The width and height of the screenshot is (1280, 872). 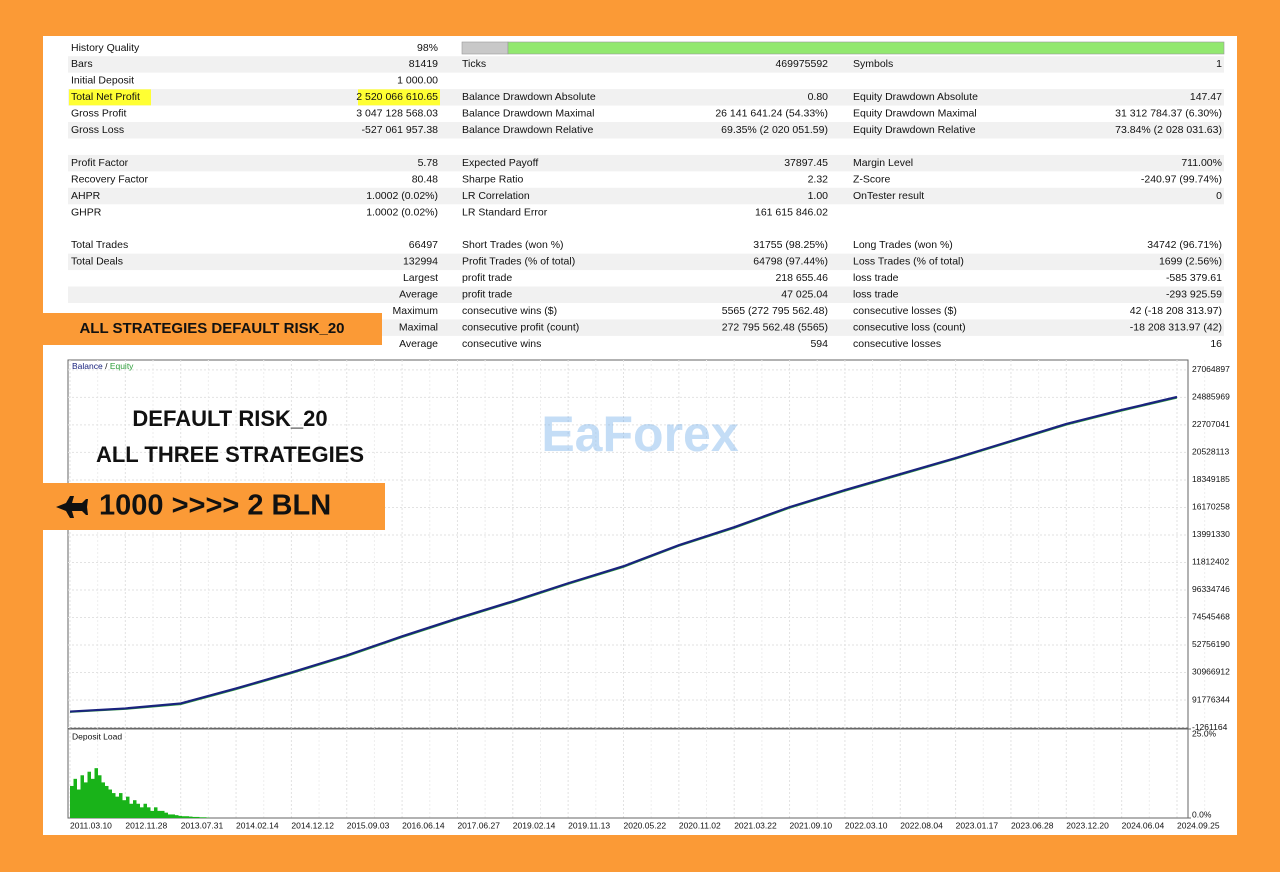 What do you see at coordinates (1181, 179) in the screenshot?
I see `stat-value: -240.97 (99.74%)` at bounding box center [1181, 179].